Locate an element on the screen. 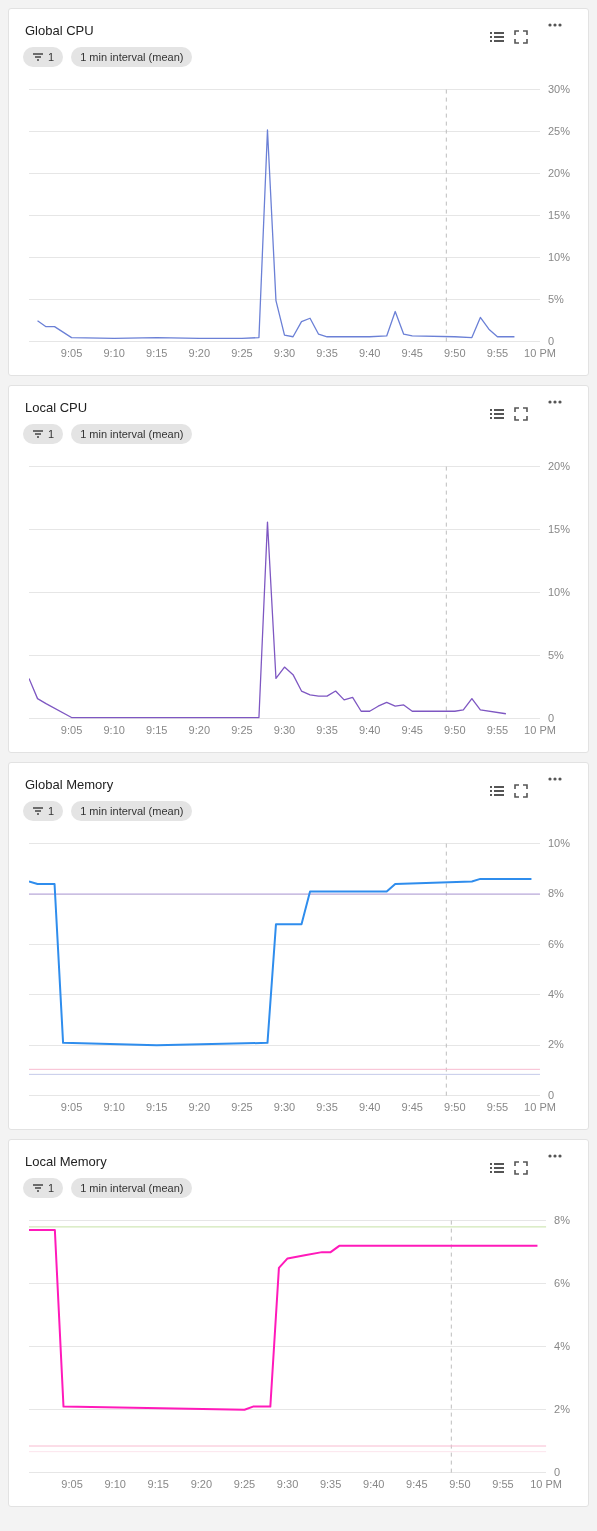 The image size is (597, 1531). y-tick-label: 25% is located at coordinates (559, 130).